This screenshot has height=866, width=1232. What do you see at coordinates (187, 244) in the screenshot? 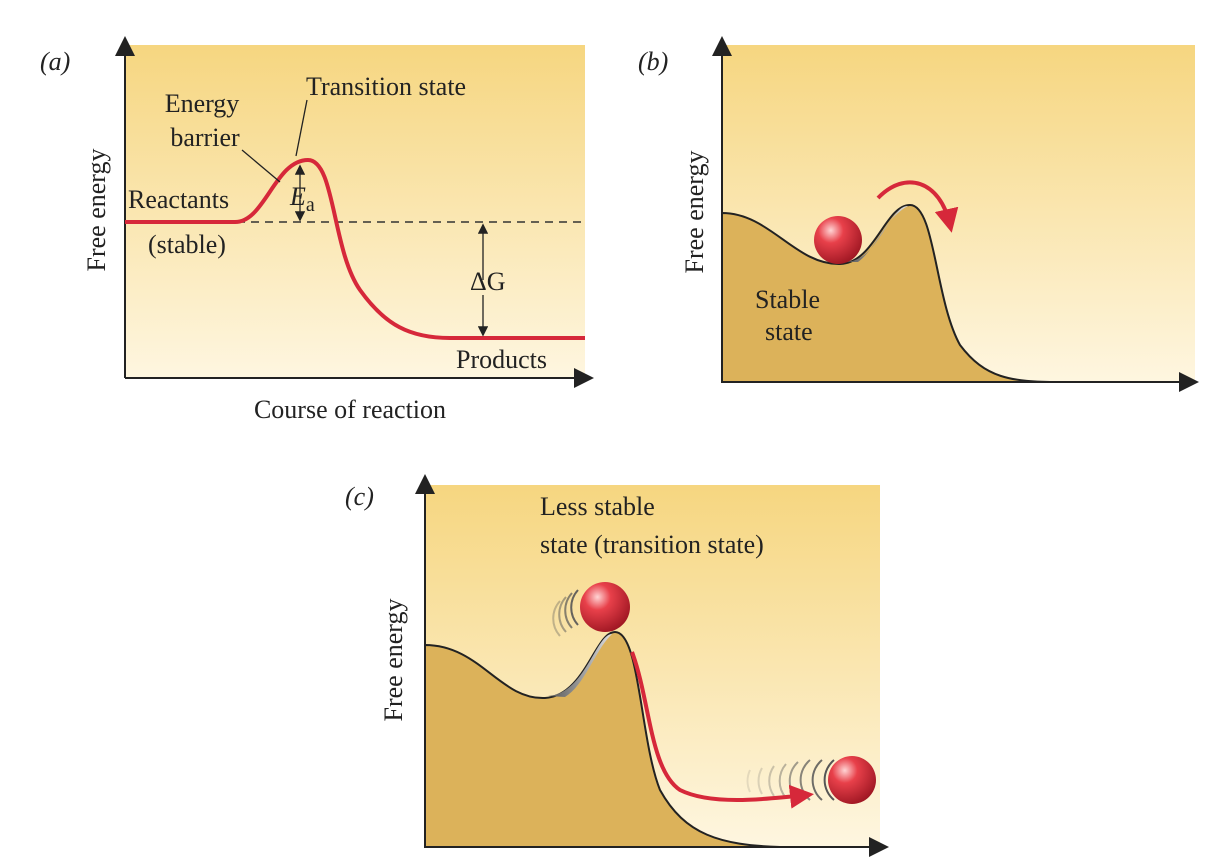
I see `annotation: (stable)` at bounding box center [187, 244].